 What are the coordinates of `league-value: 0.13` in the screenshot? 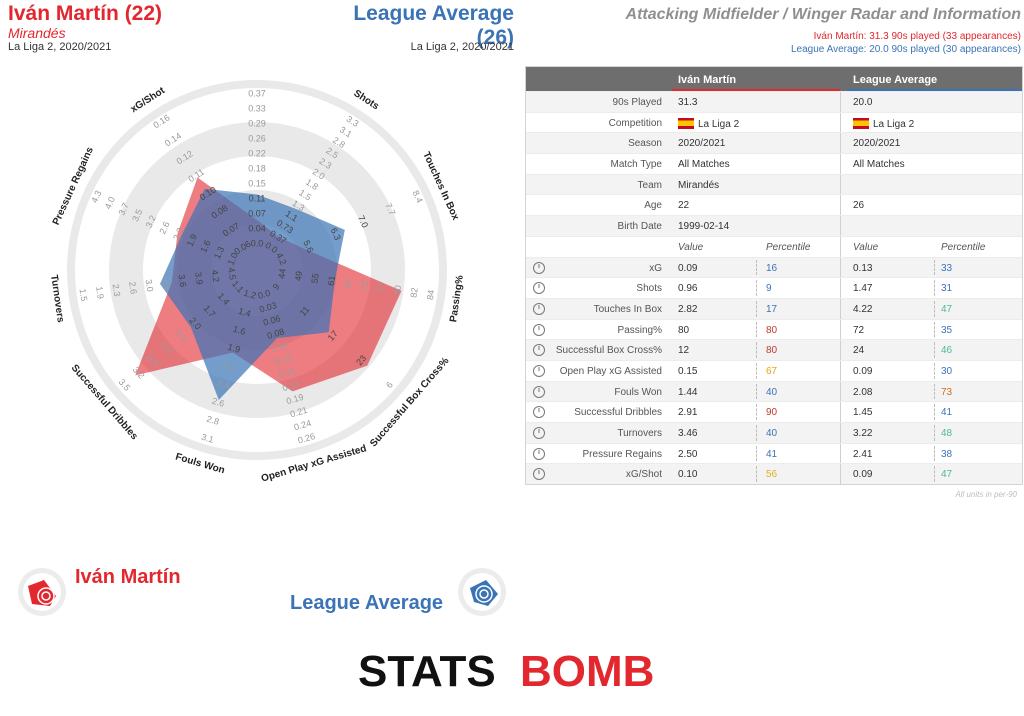 It's located at (863, 268).